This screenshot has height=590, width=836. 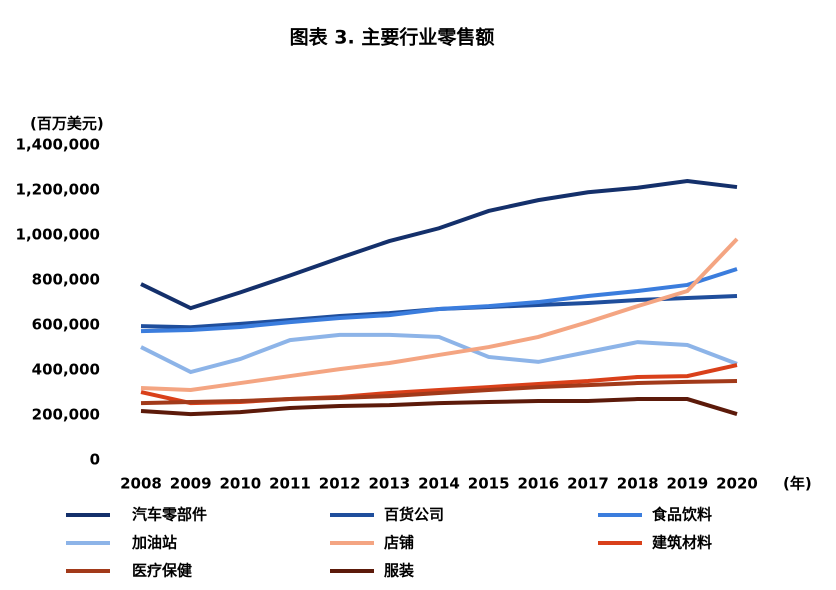 What do you see at coordinates (66, 415) in the screenshot?
I see `y-tick-label: 200,000` at bounding box center [66, 415].